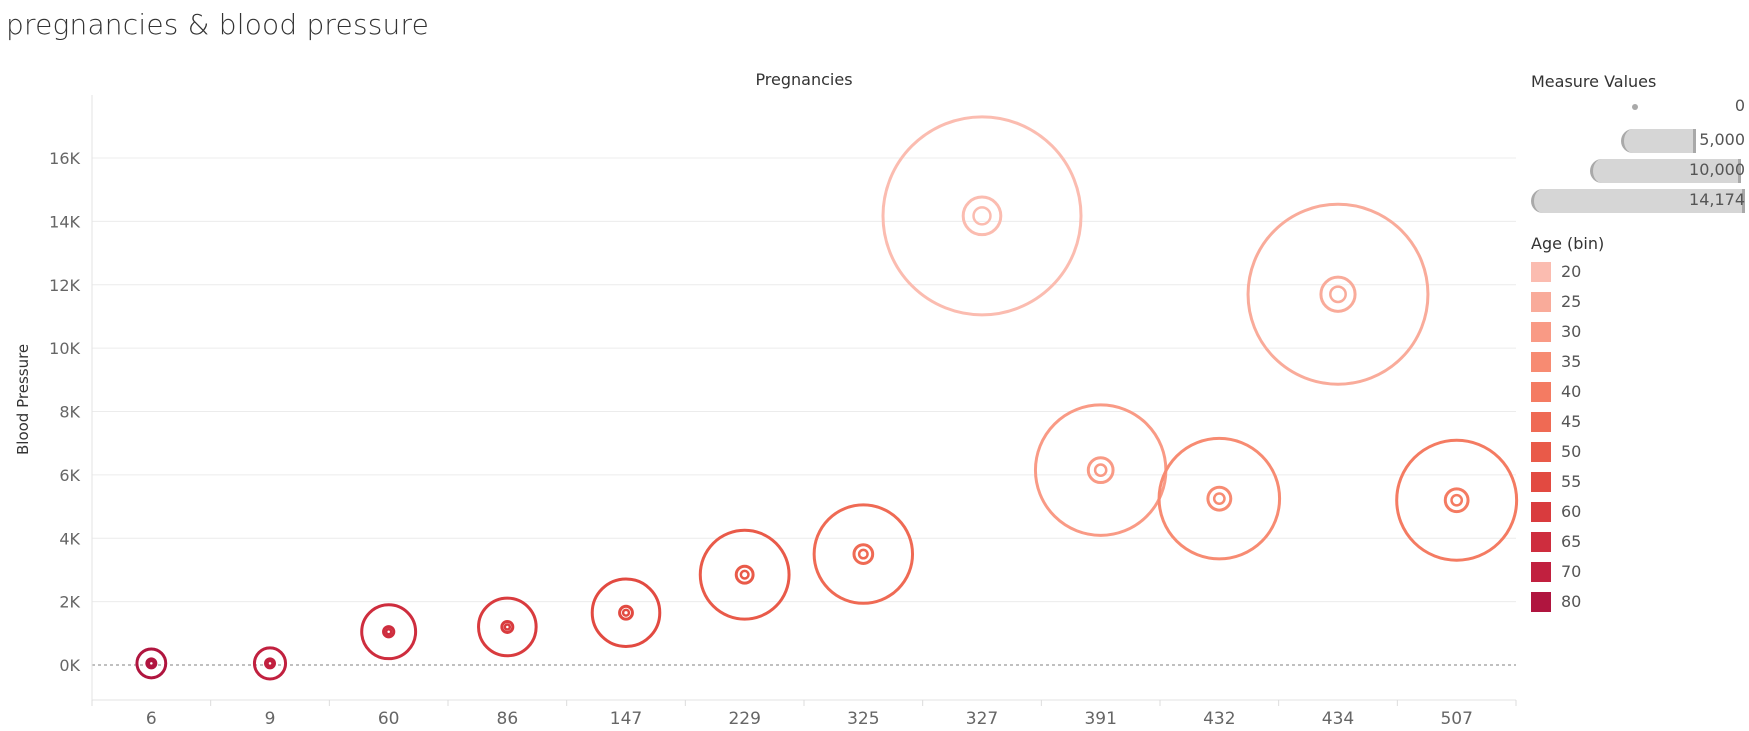 Image resolution: width=1749 pixels, height=731 pixels. What do you see at coordinates (1717, 169) in the screenshot?
I see `size-legend-label: 10,000` at bounding box center [1717, 169].